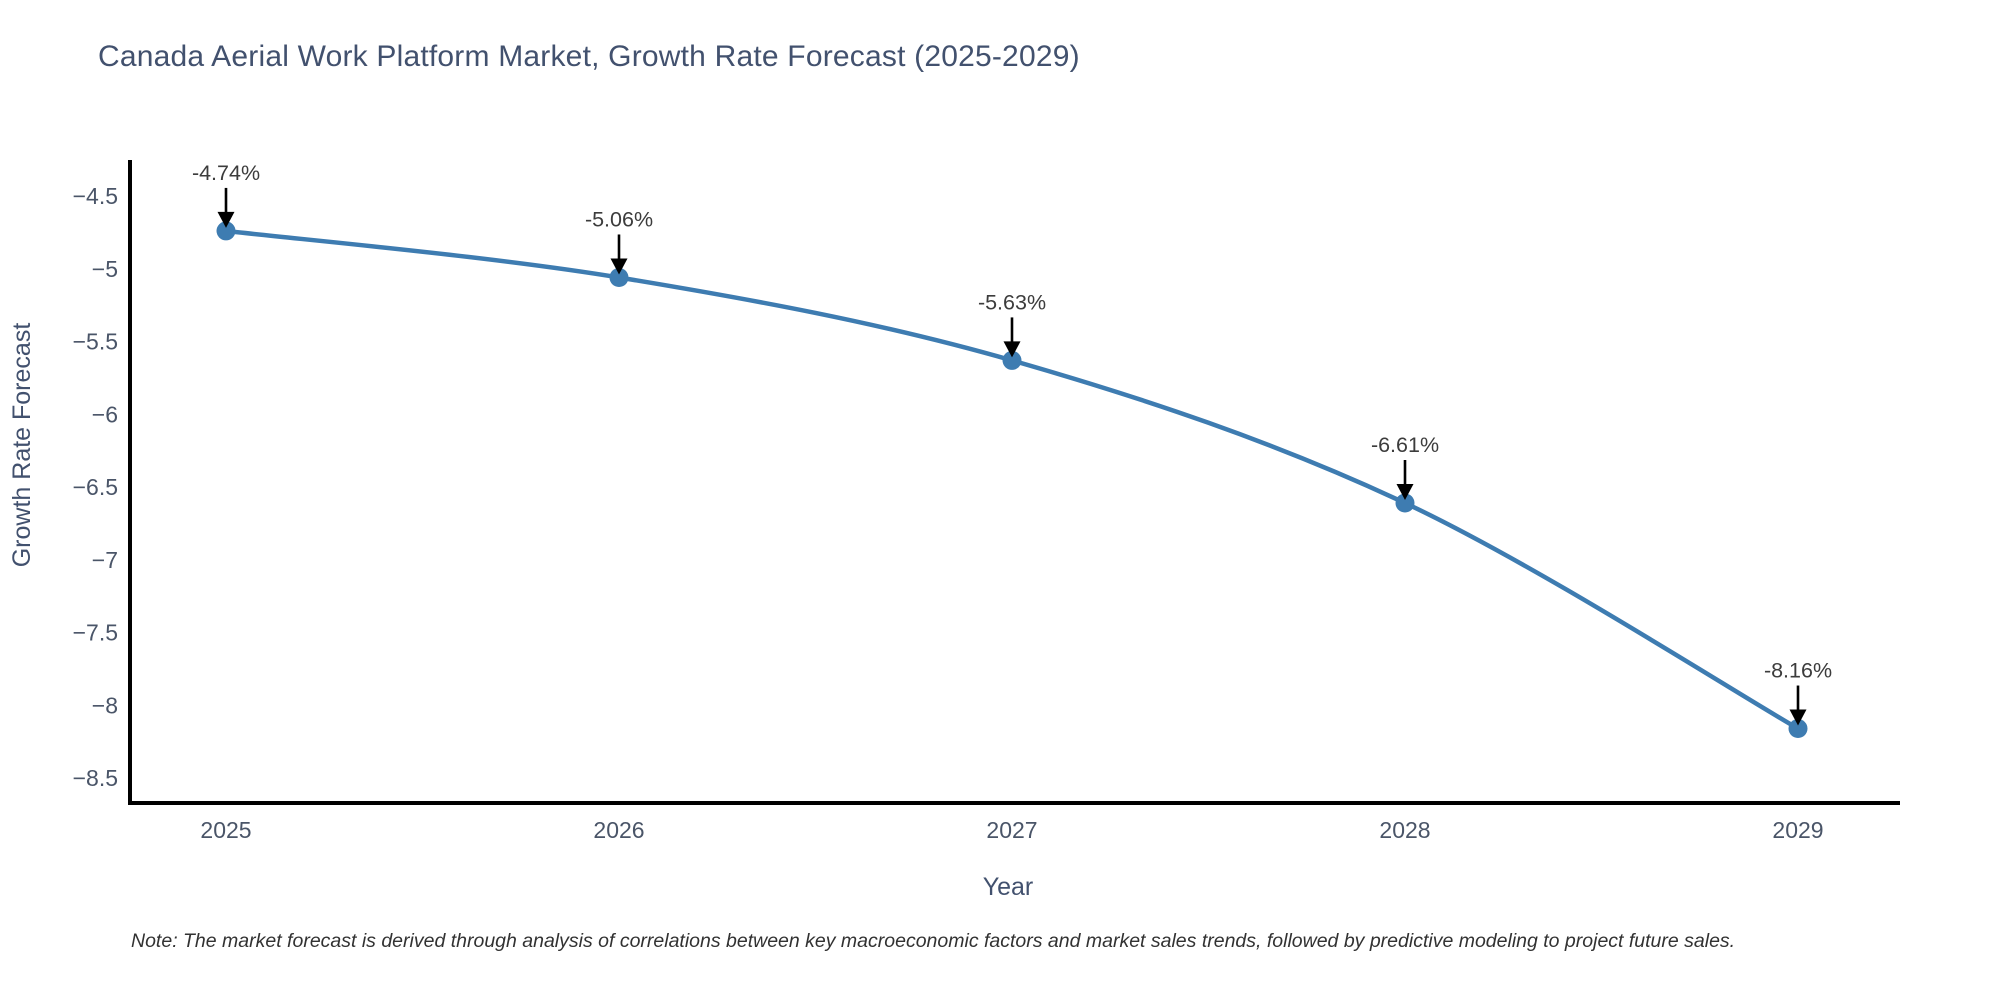 Image resolution: width=2000 pixels, height=1000 pixels. I want to click on x-axis-title: Year, so click(1008, 887).